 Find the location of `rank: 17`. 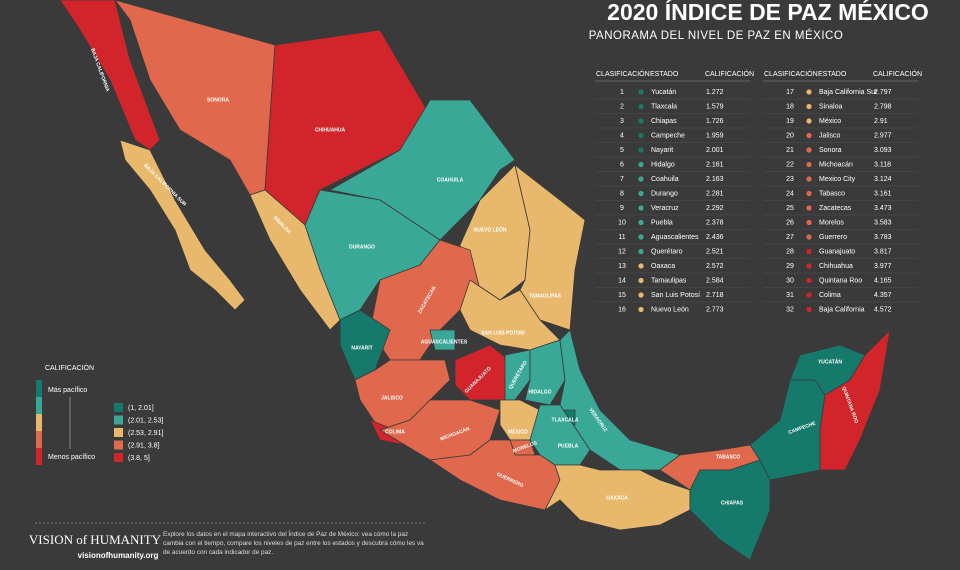

rank: 17 is located at coordinates (790, 92).